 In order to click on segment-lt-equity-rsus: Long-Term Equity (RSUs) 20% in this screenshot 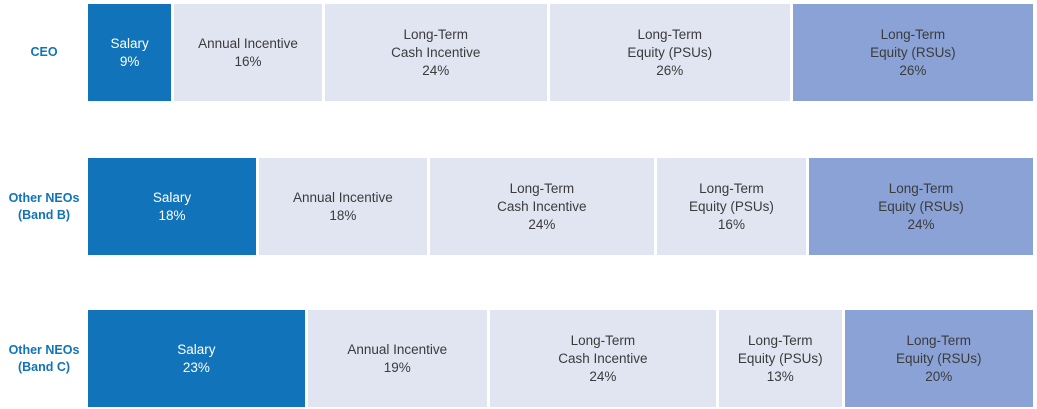, I will do `click(938, 358)`.